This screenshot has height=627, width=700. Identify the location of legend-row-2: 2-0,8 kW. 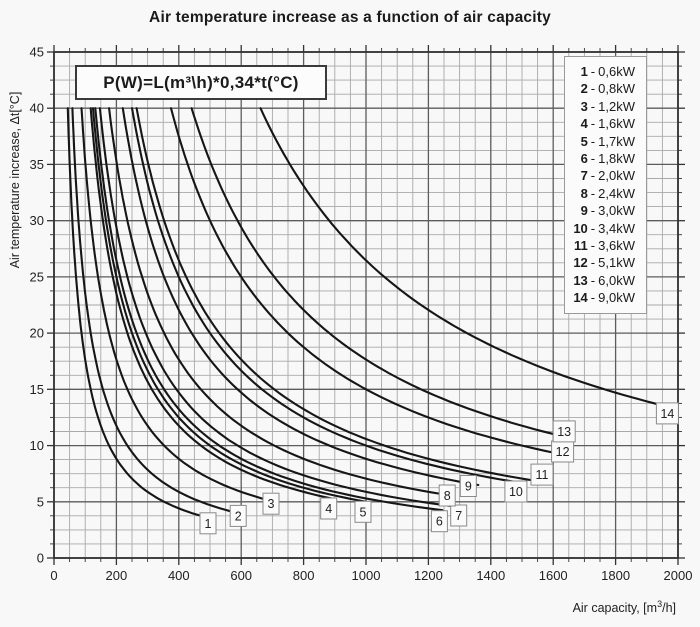
(609, 88).